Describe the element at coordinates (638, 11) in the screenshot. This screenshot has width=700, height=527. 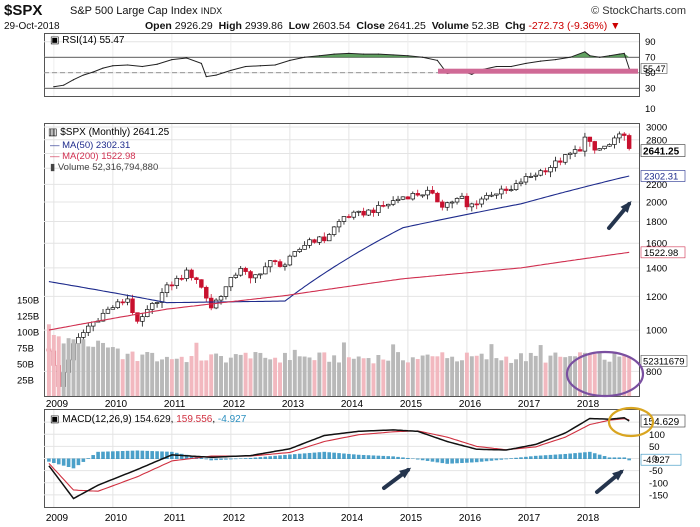
I see `brand-logo: © StockCharts.com` at that location.